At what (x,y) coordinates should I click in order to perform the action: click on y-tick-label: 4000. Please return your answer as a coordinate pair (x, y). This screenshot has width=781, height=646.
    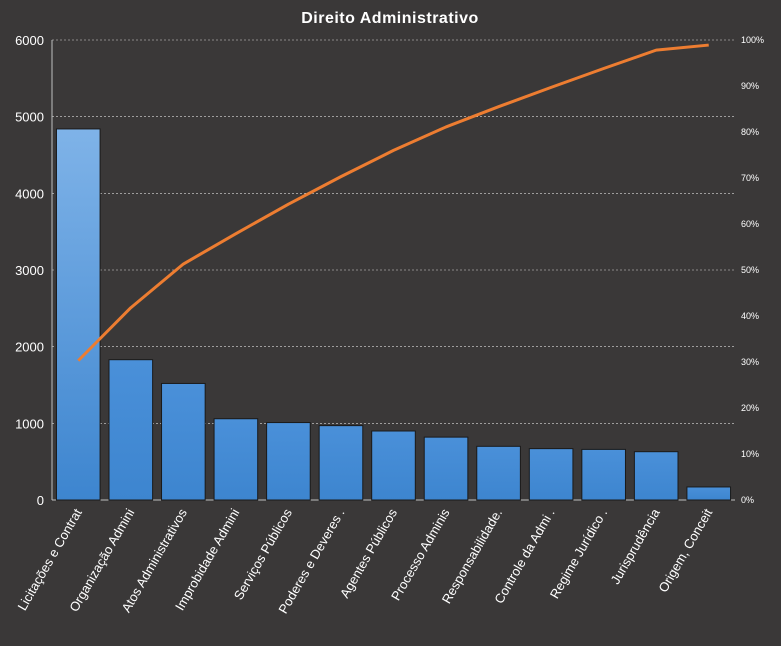
    Looking at the image, I should click on (29, 193).